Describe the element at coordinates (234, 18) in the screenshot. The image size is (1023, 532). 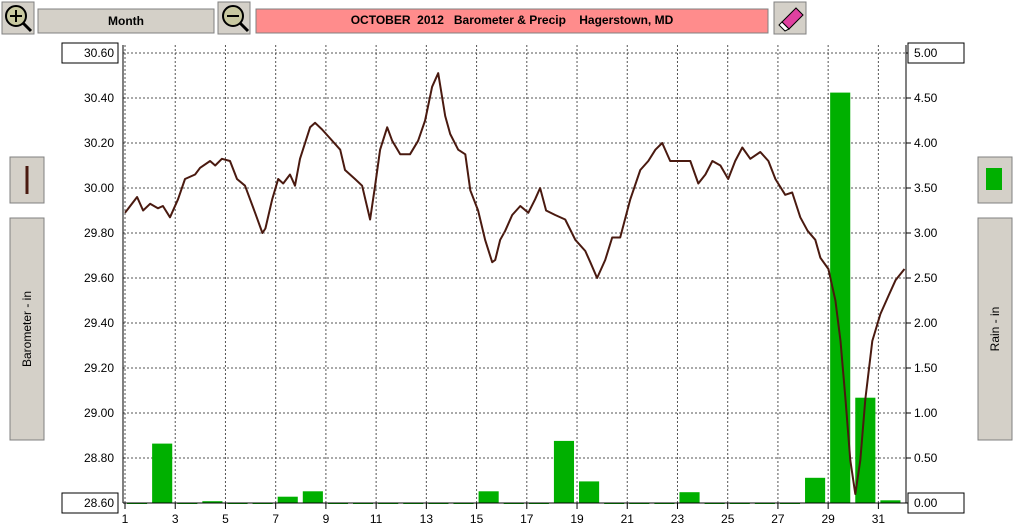
I see `zoom-out` at that location.